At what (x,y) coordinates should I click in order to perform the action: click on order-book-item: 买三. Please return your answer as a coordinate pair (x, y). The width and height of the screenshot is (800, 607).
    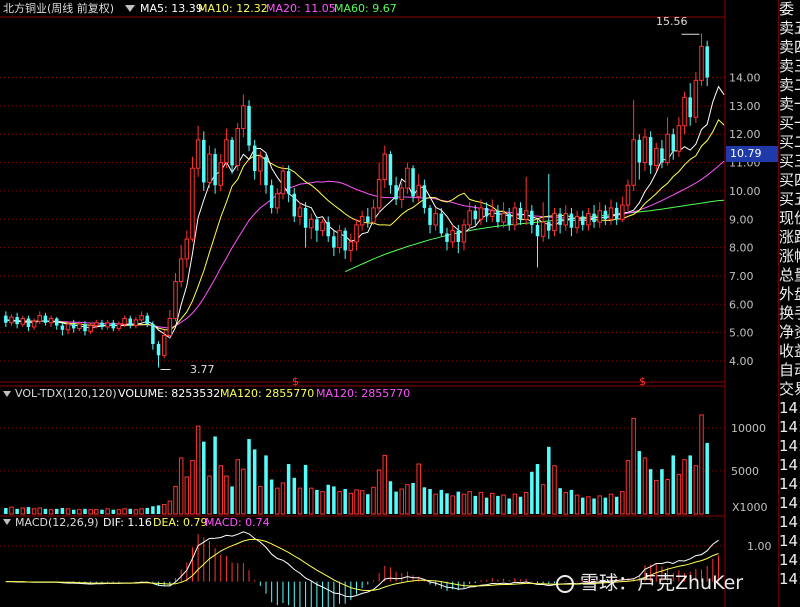
    Looking at the image, I should click on (789, 161).